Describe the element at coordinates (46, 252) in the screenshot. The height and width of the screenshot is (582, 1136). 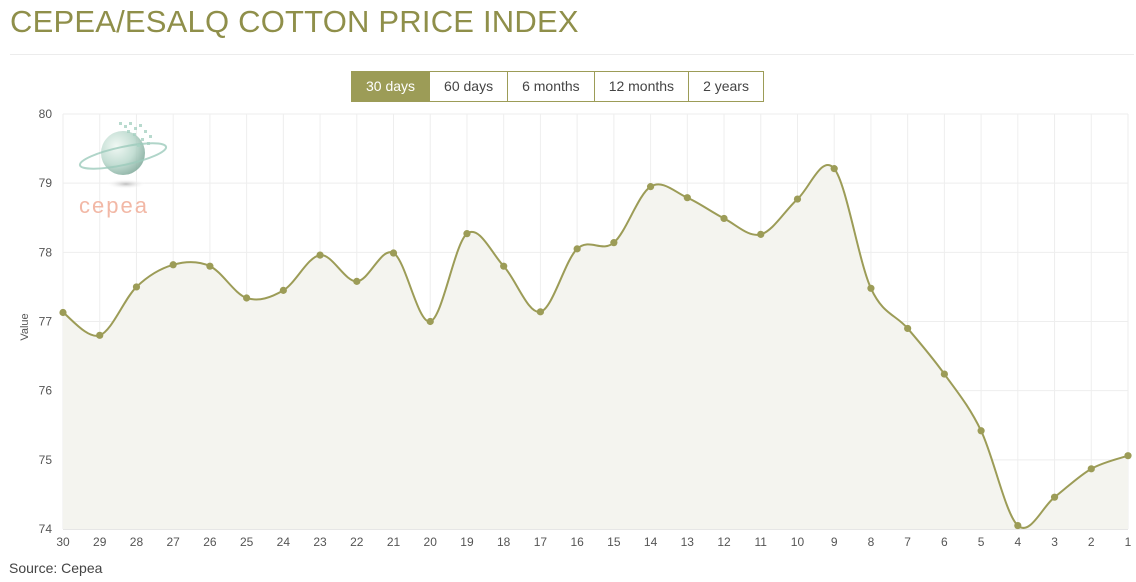
I see `y-tick-label: 78` at that location.